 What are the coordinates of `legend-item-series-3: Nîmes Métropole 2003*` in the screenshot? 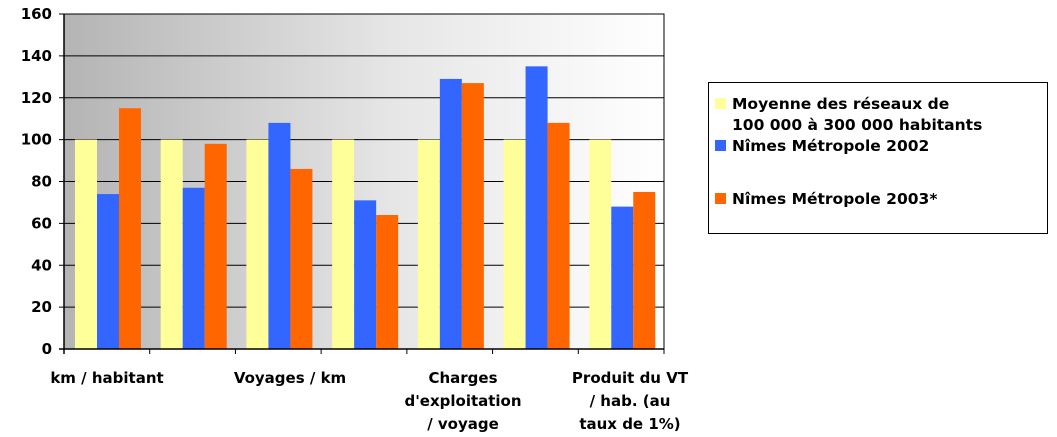 It's located at (826, 199).